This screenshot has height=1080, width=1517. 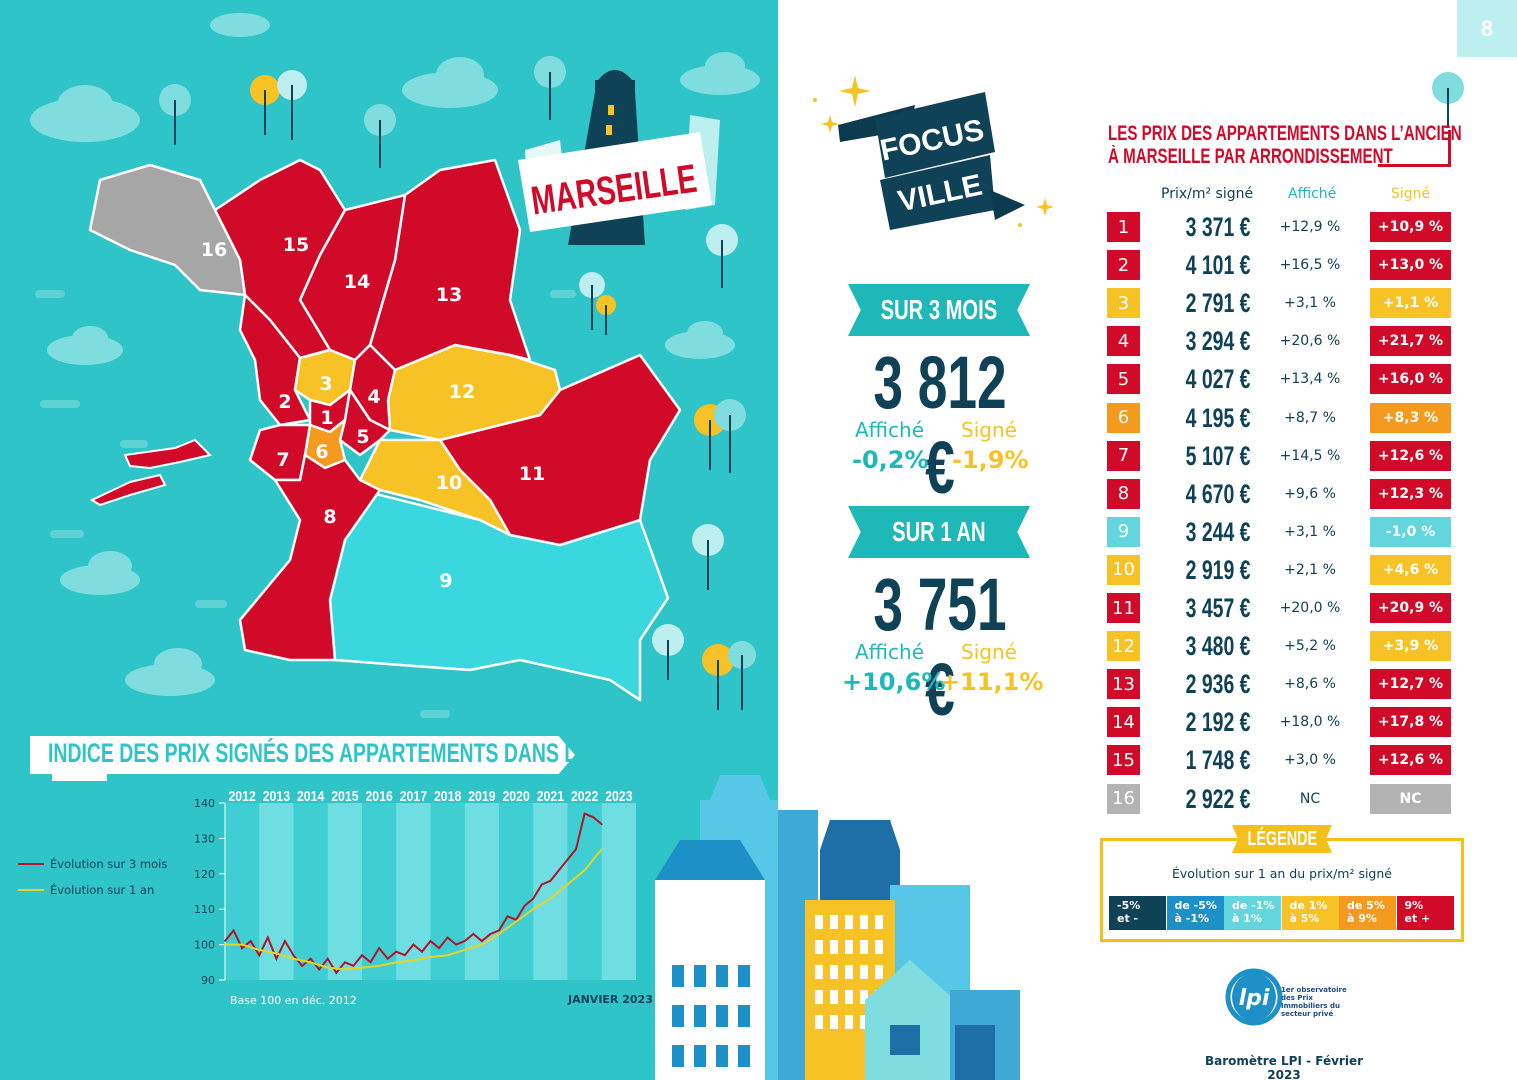 What do you see at coordinates (1195, 913) in the screenshot?
I see `legend-cell: de -5% à -1%` at bounding box center [1195, 913].